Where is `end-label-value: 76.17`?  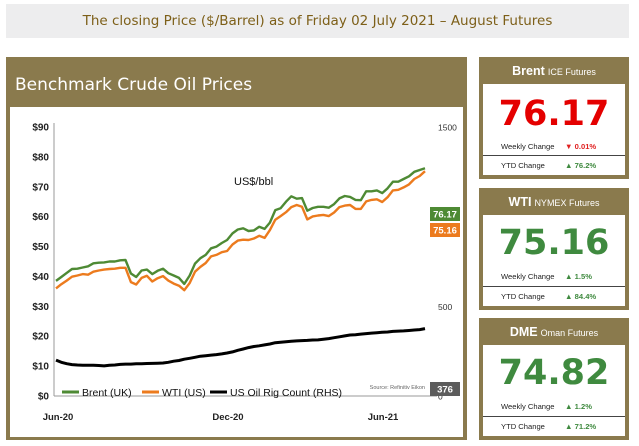 end-label-value: 76.17 is located at coordinates (445, 215).